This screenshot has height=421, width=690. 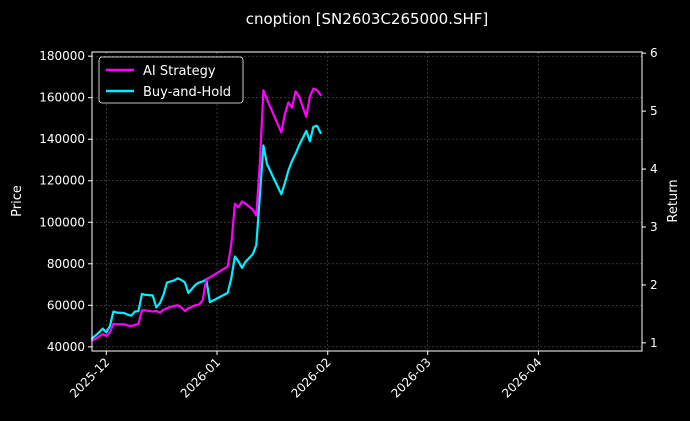 I want to click on y-tick-label: 140000, so click(x=62, y=139).